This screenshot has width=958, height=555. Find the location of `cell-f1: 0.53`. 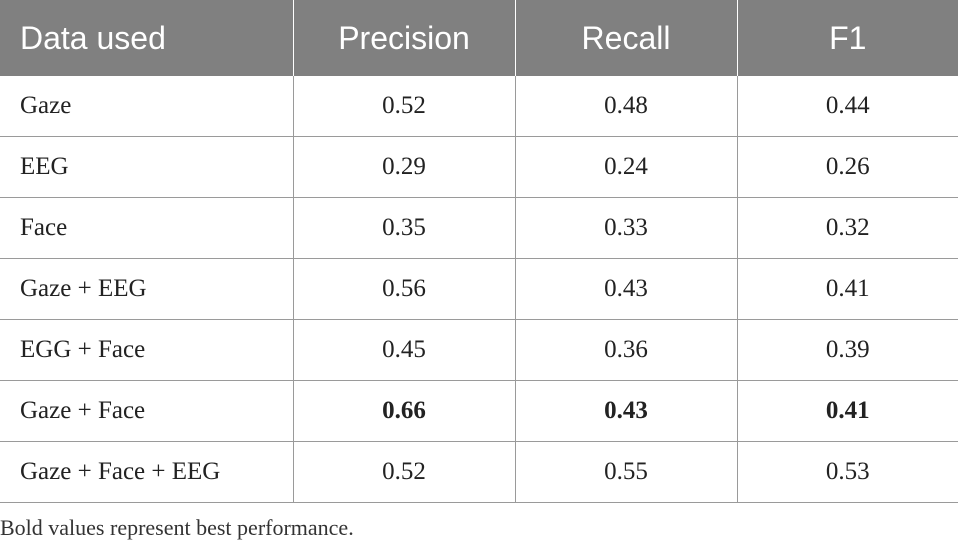

cell-f1: 0.53 is located at coordinates (847, 472).